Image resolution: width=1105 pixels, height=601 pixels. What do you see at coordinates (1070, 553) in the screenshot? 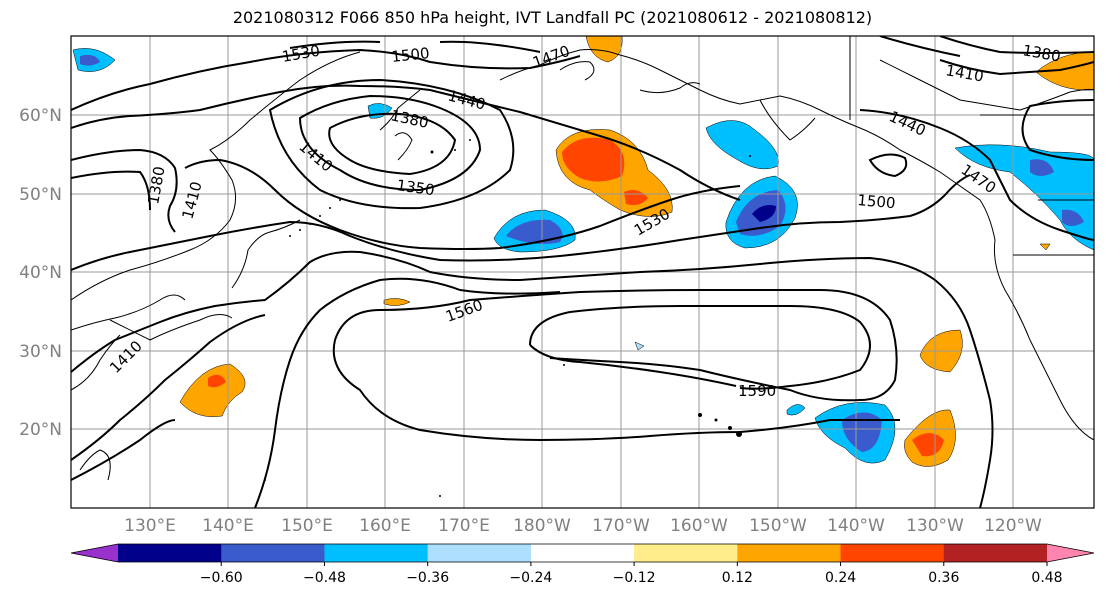
I see `colorbar-extension-high` at bounding box center [1070, 553].